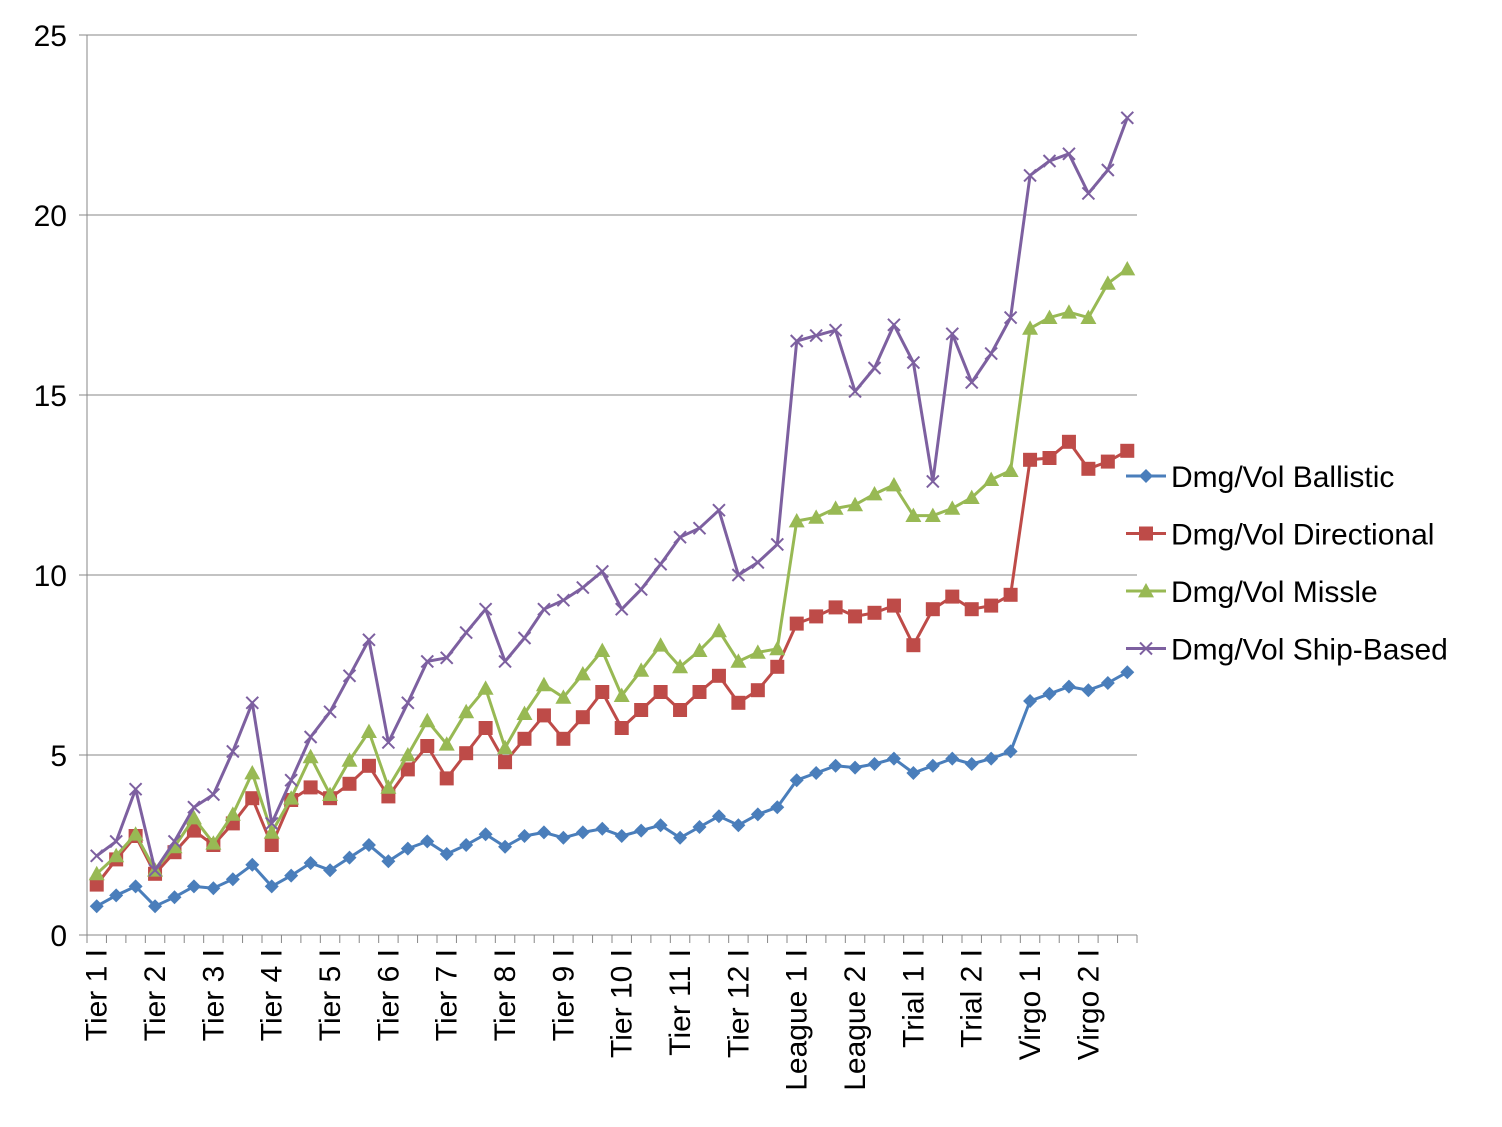  What do you see at coordinates (50, 36) in the screenshot?
I see `y-tick-label: 25` at bounding box center [50, 36].